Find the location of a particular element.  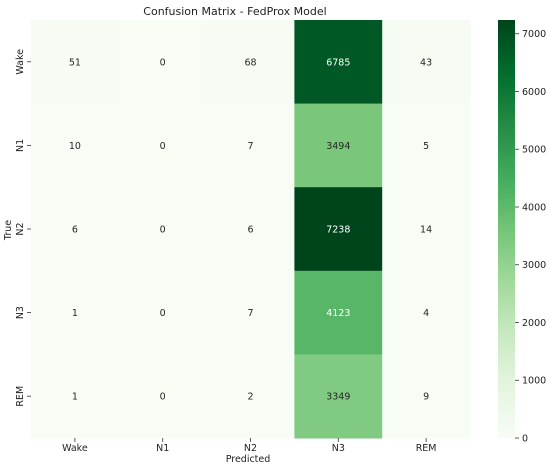

cell-value-label: 51 is located at coordinates (75, 62).